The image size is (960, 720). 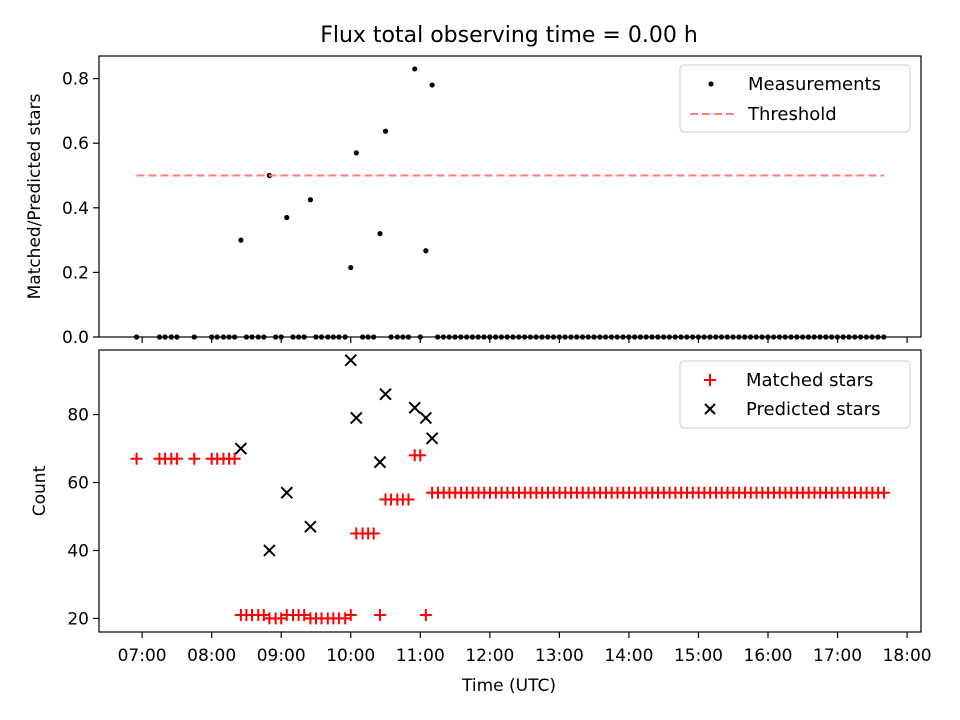 I want to click on bottom-y-tick-label: 60, so click(x=78, y=484).